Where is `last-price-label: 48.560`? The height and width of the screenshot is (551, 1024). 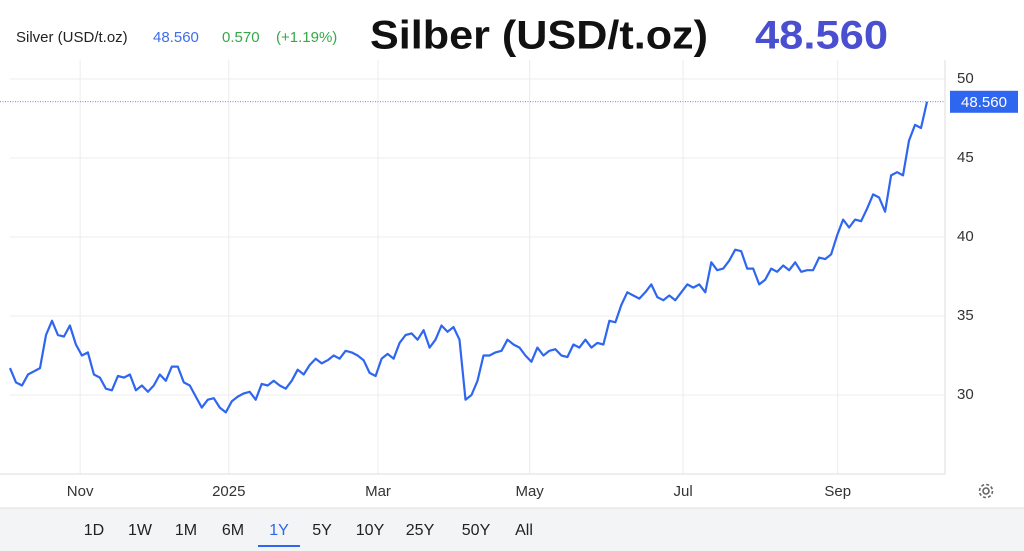 last-price-label: 48.560 is located at coordinates (984, 102).